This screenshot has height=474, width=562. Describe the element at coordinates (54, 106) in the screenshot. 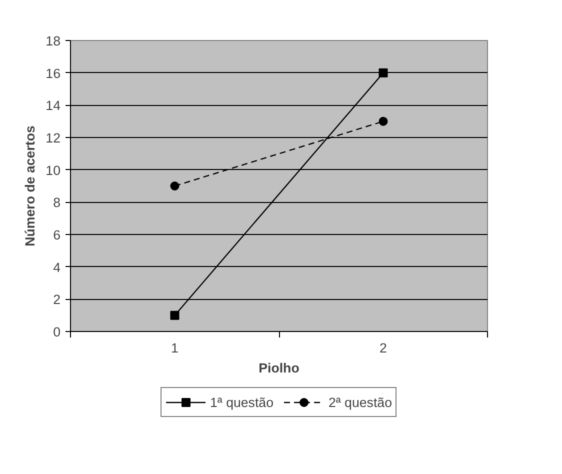

I see `y-tick-label: 14` at that location.